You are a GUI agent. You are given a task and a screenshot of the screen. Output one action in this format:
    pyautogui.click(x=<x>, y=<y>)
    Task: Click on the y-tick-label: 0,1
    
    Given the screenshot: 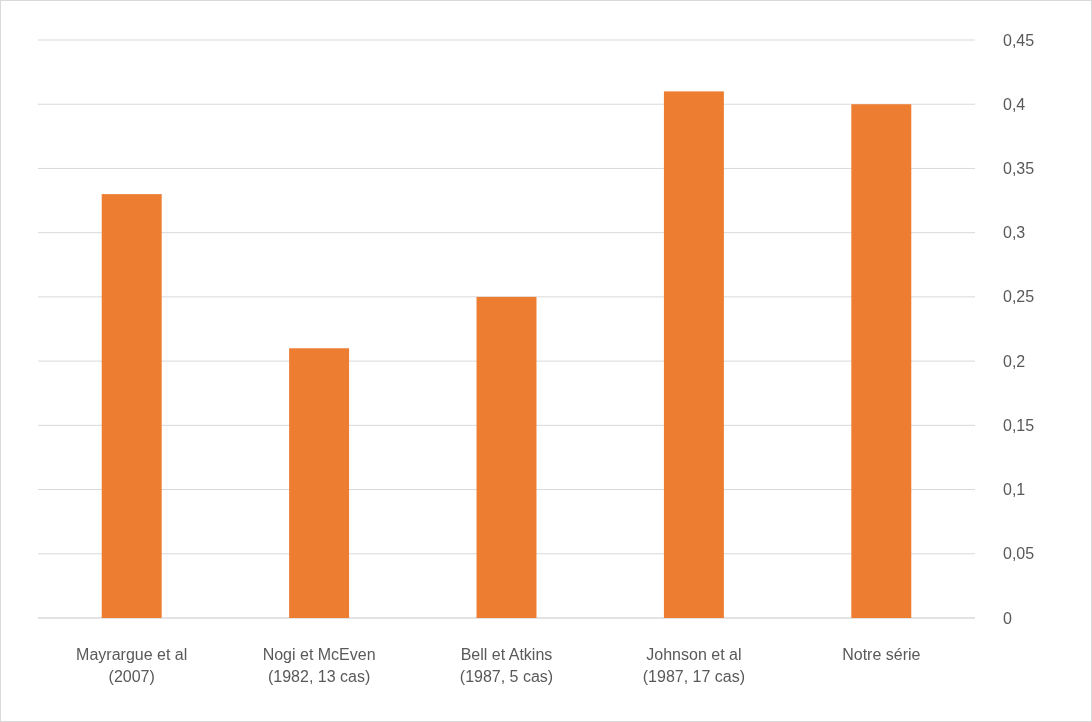 What is the action you would take?
    pyautogui.click(x=1014, y=490)
    